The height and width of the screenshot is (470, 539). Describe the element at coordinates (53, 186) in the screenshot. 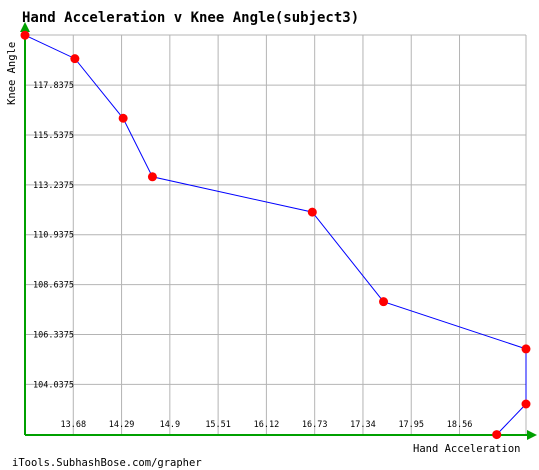

I see `y-tick-label: 113.2375` at that location.